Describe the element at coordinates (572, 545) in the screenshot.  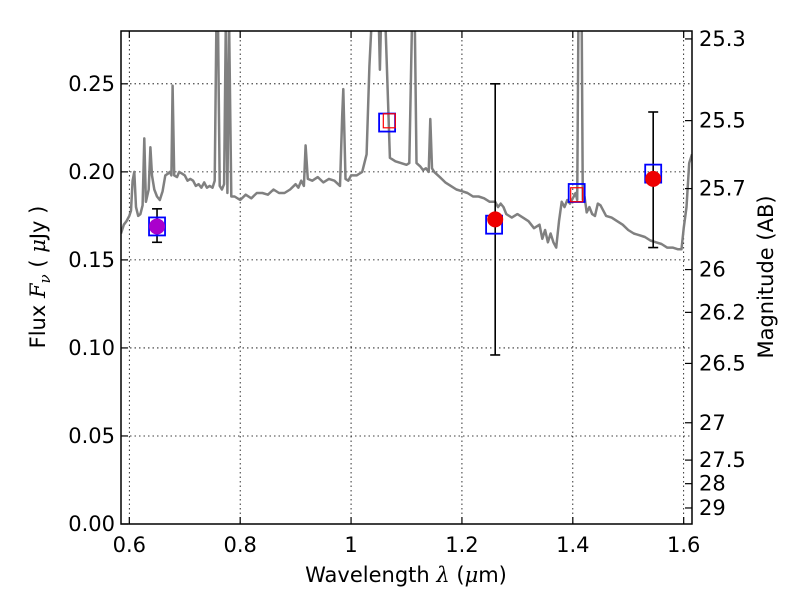
I see `x-tick-label: 1.4` at that location.